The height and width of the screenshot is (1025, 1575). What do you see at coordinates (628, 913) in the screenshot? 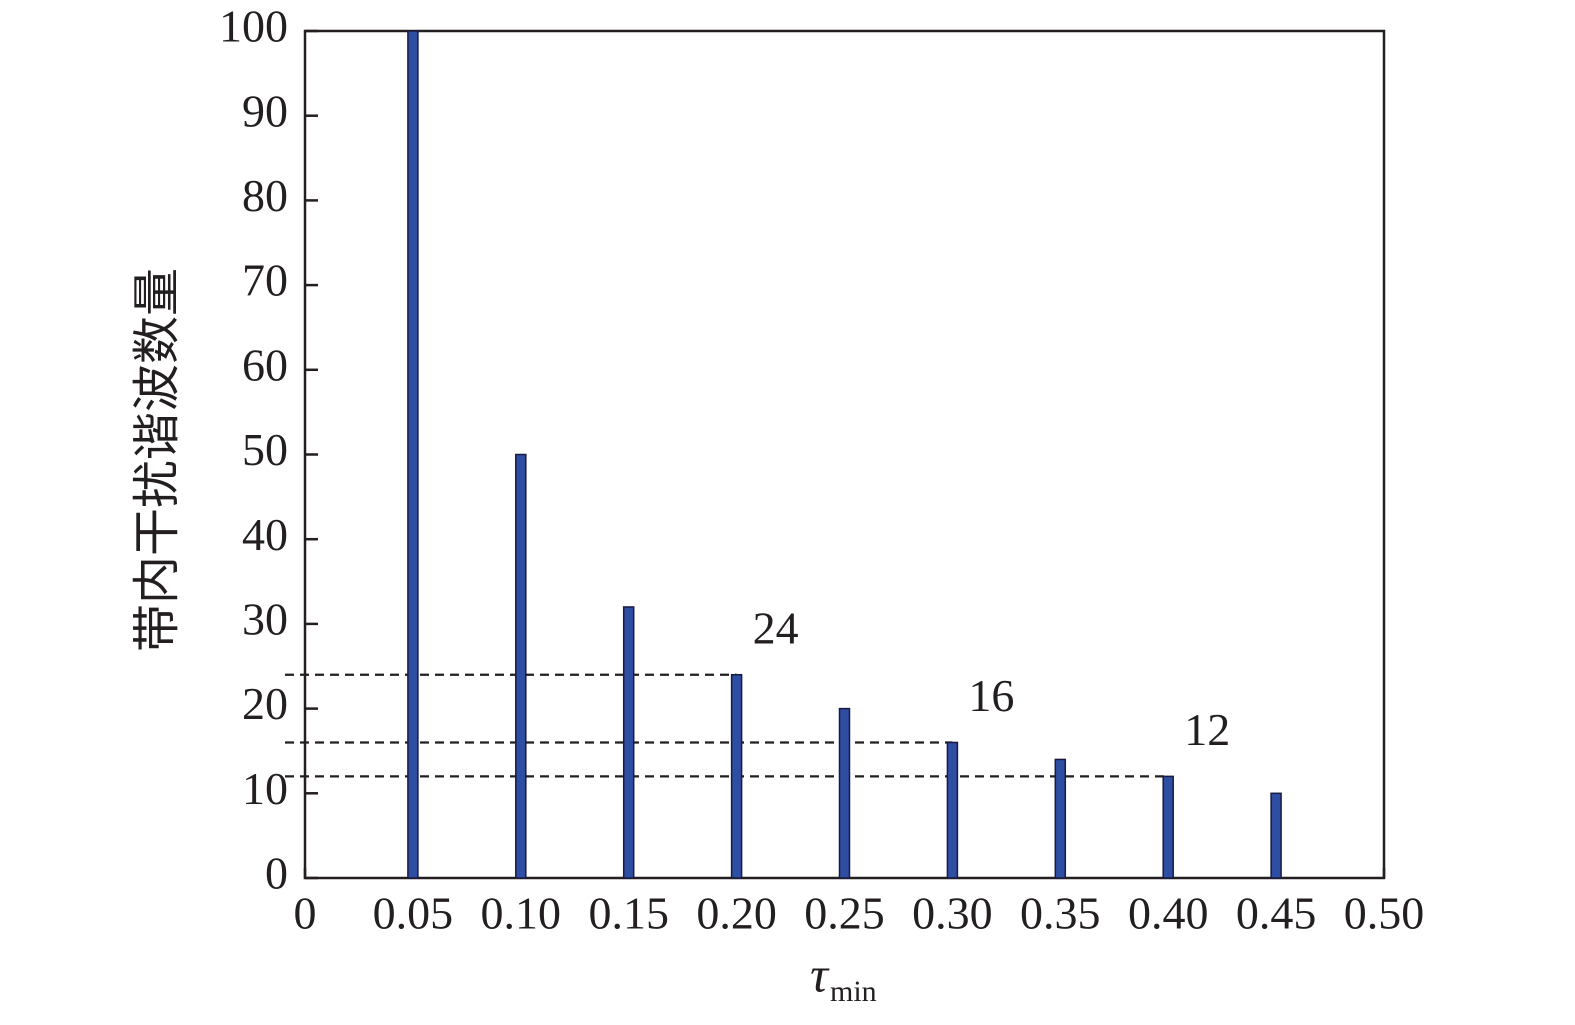
I see `x-tick-label: 0.15` at bounding box center [628, 913].